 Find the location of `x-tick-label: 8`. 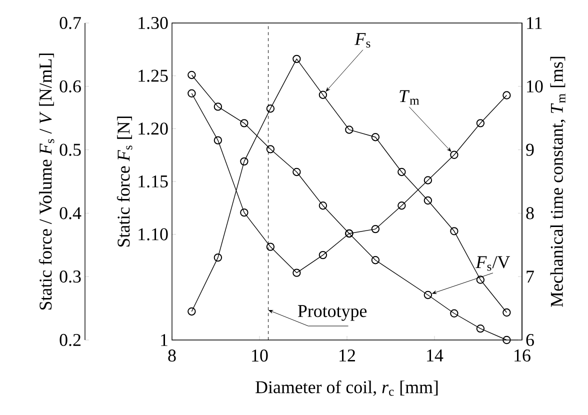

x-tick-label: 8 is located at coordinates (172, 356).